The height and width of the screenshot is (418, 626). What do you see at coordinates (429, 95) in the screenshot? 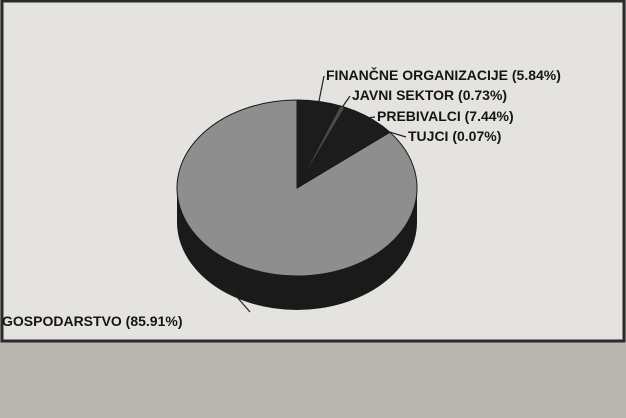
I see `slice-label-javni-sektor: JAVNI SEKTOR (0.73%)` at bounding box center [429, 95].